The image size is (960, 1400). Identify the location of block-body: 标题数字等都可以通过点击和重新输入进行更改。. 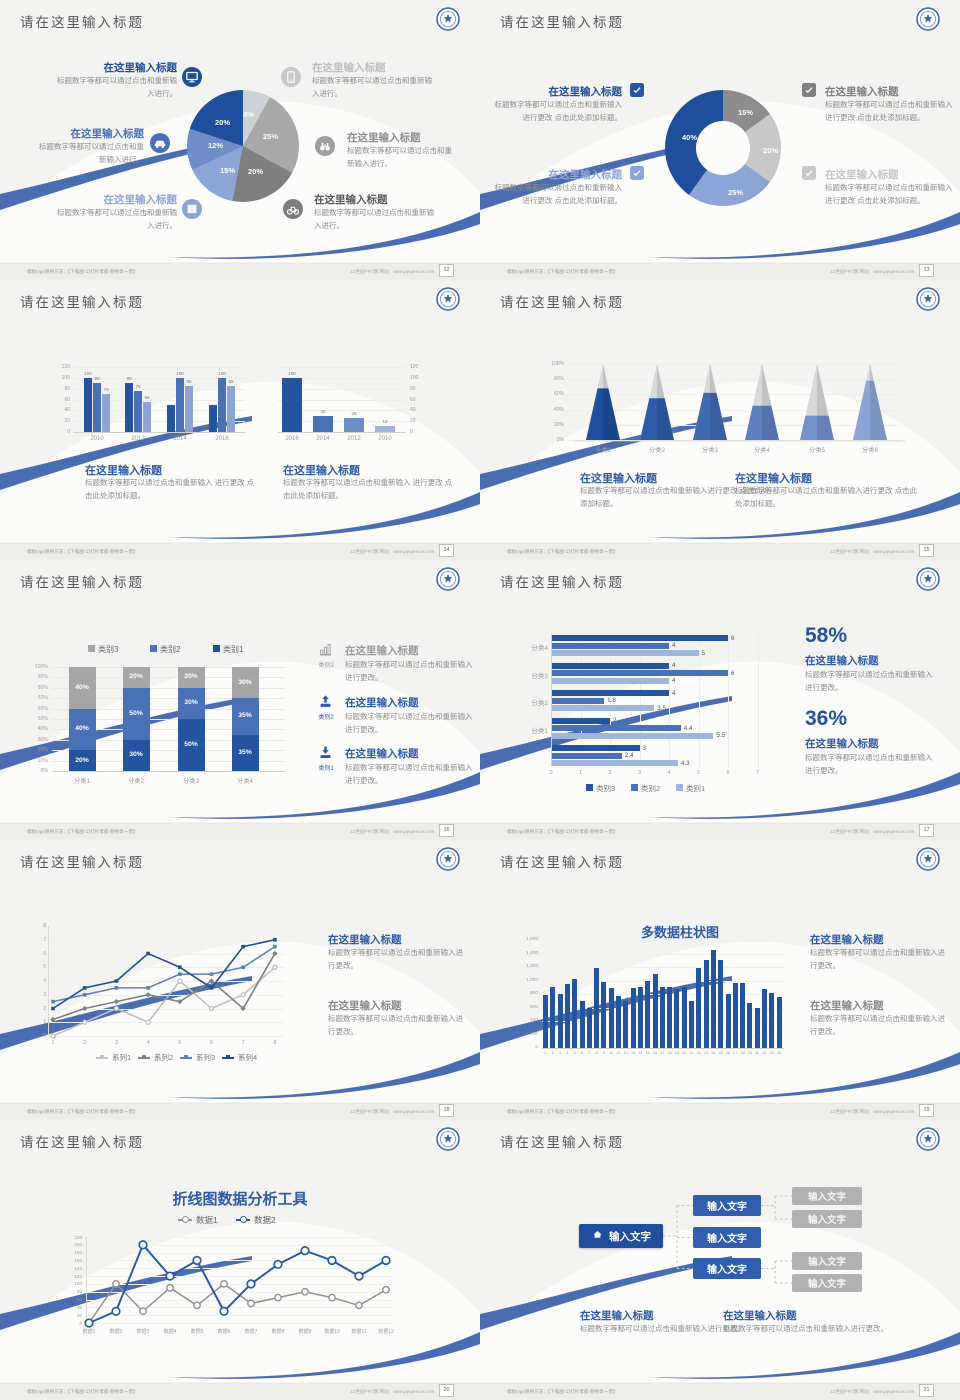
(869, 764).